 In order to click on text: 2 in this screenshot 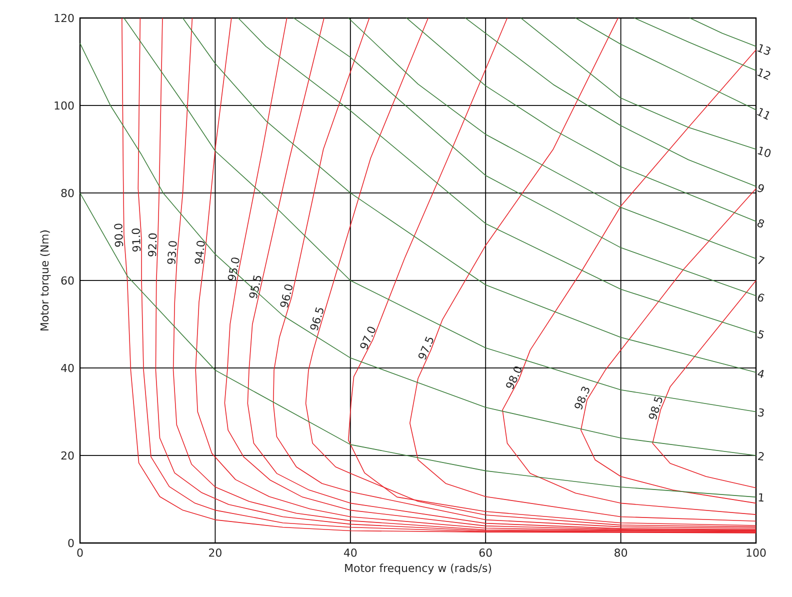, I will do `click(761, 456)`.